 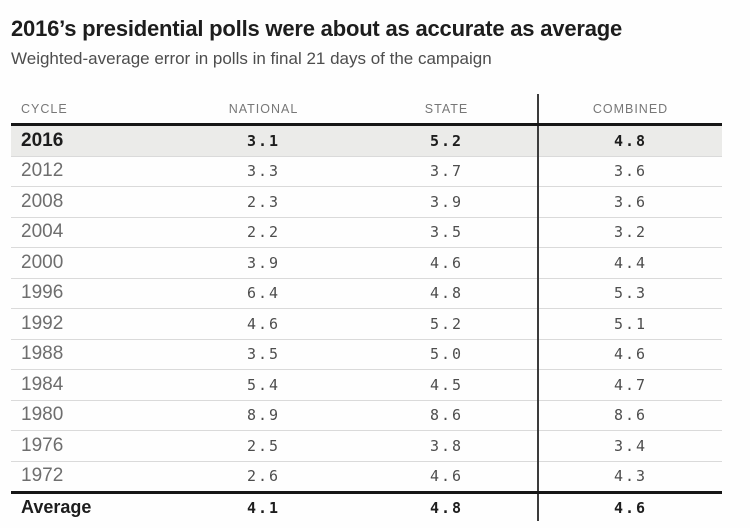 I want to click on cell-combined: 3.2, so click(x=629, y=232).